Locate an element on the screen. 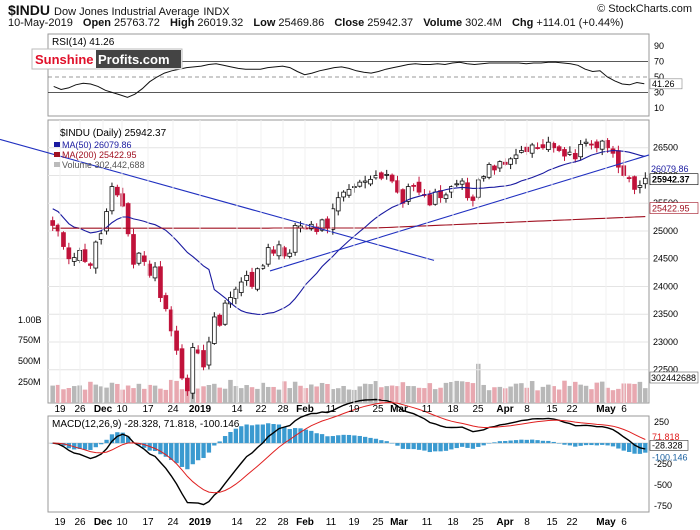 The height and width of the screenshot is (530, 700). legend-ma50: MA(50) 26079.86 is located at coordinates (97, 145).